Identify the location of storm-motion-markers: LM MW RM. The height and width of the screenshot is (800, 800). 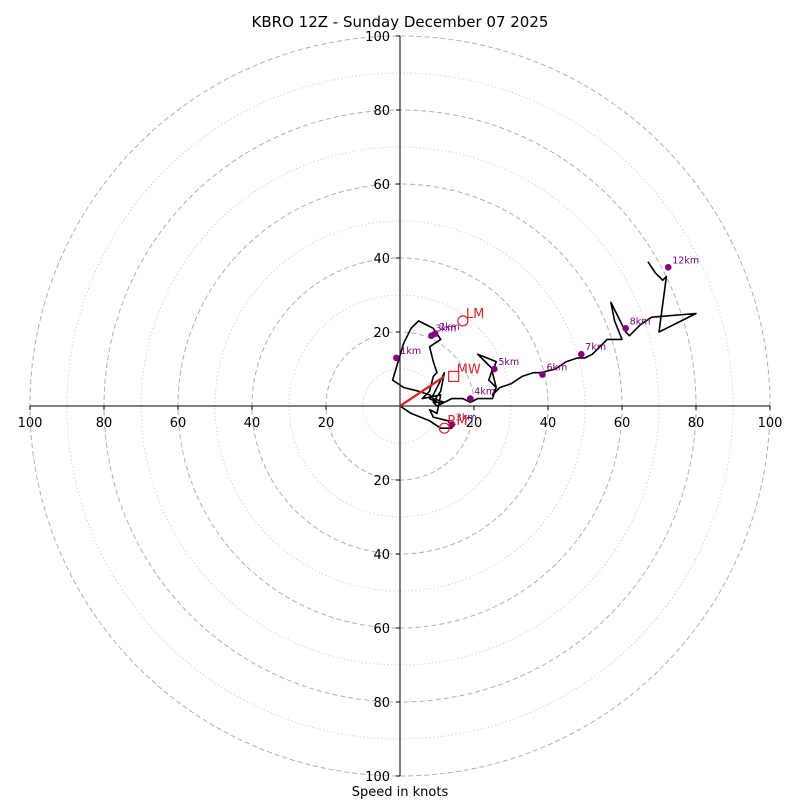
(461, 370).